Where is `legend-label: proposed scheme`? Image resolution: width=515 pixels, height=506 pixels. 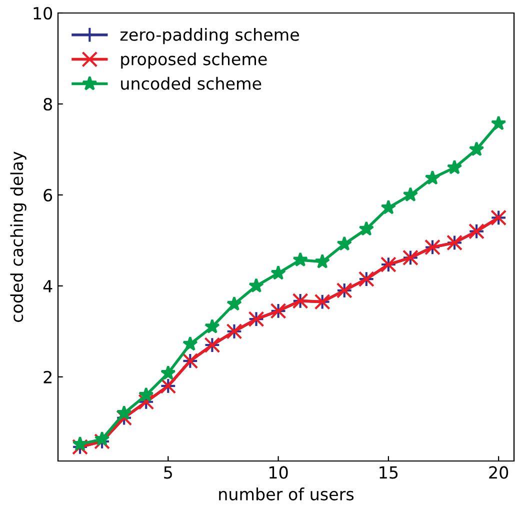 legend-label: proposed scheme is located at coordinates (194, 60).